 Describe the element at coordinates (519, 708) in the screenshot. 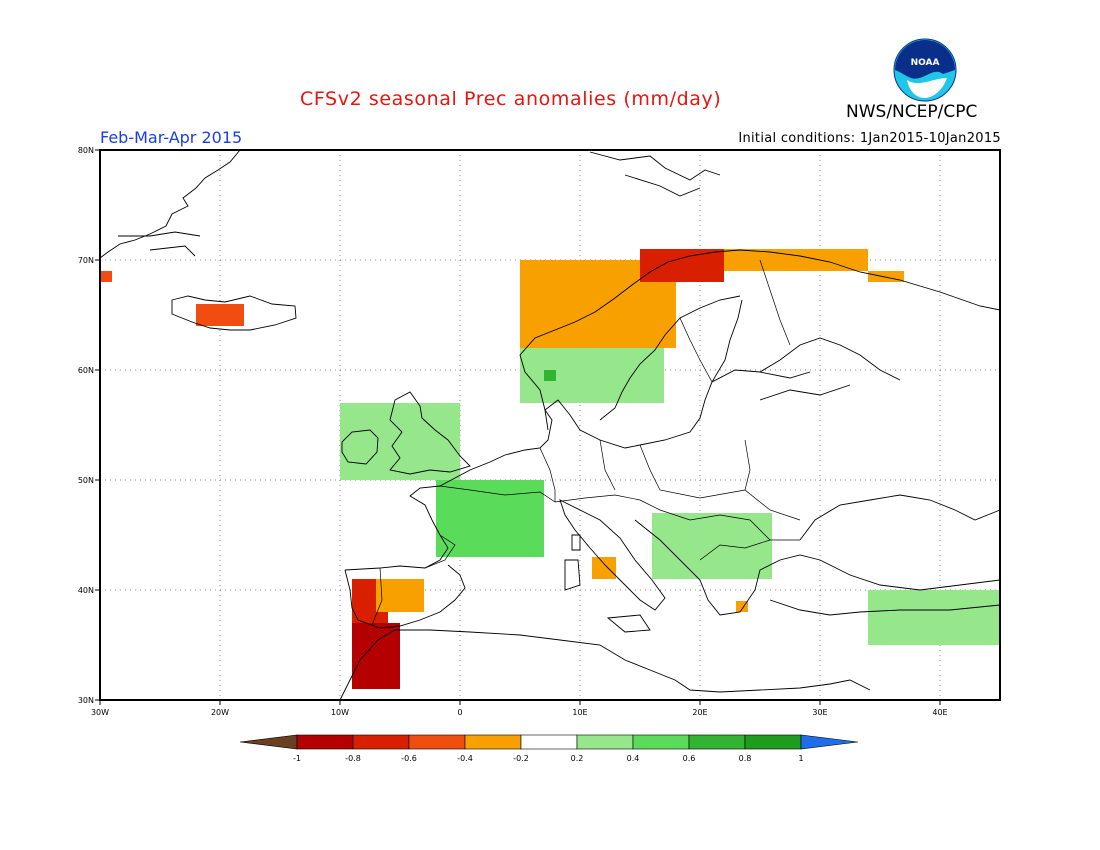

I see `longitude-labels: 30W 20W 10W 0 10E 20E 30E 40E` at that location.